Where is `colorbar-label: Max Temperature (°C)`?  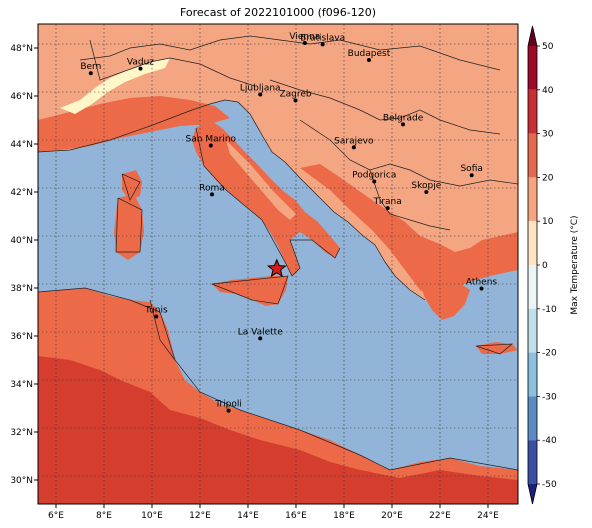
colorbar-label: Max Temperature (°C) is located at coordinates (575, 264).